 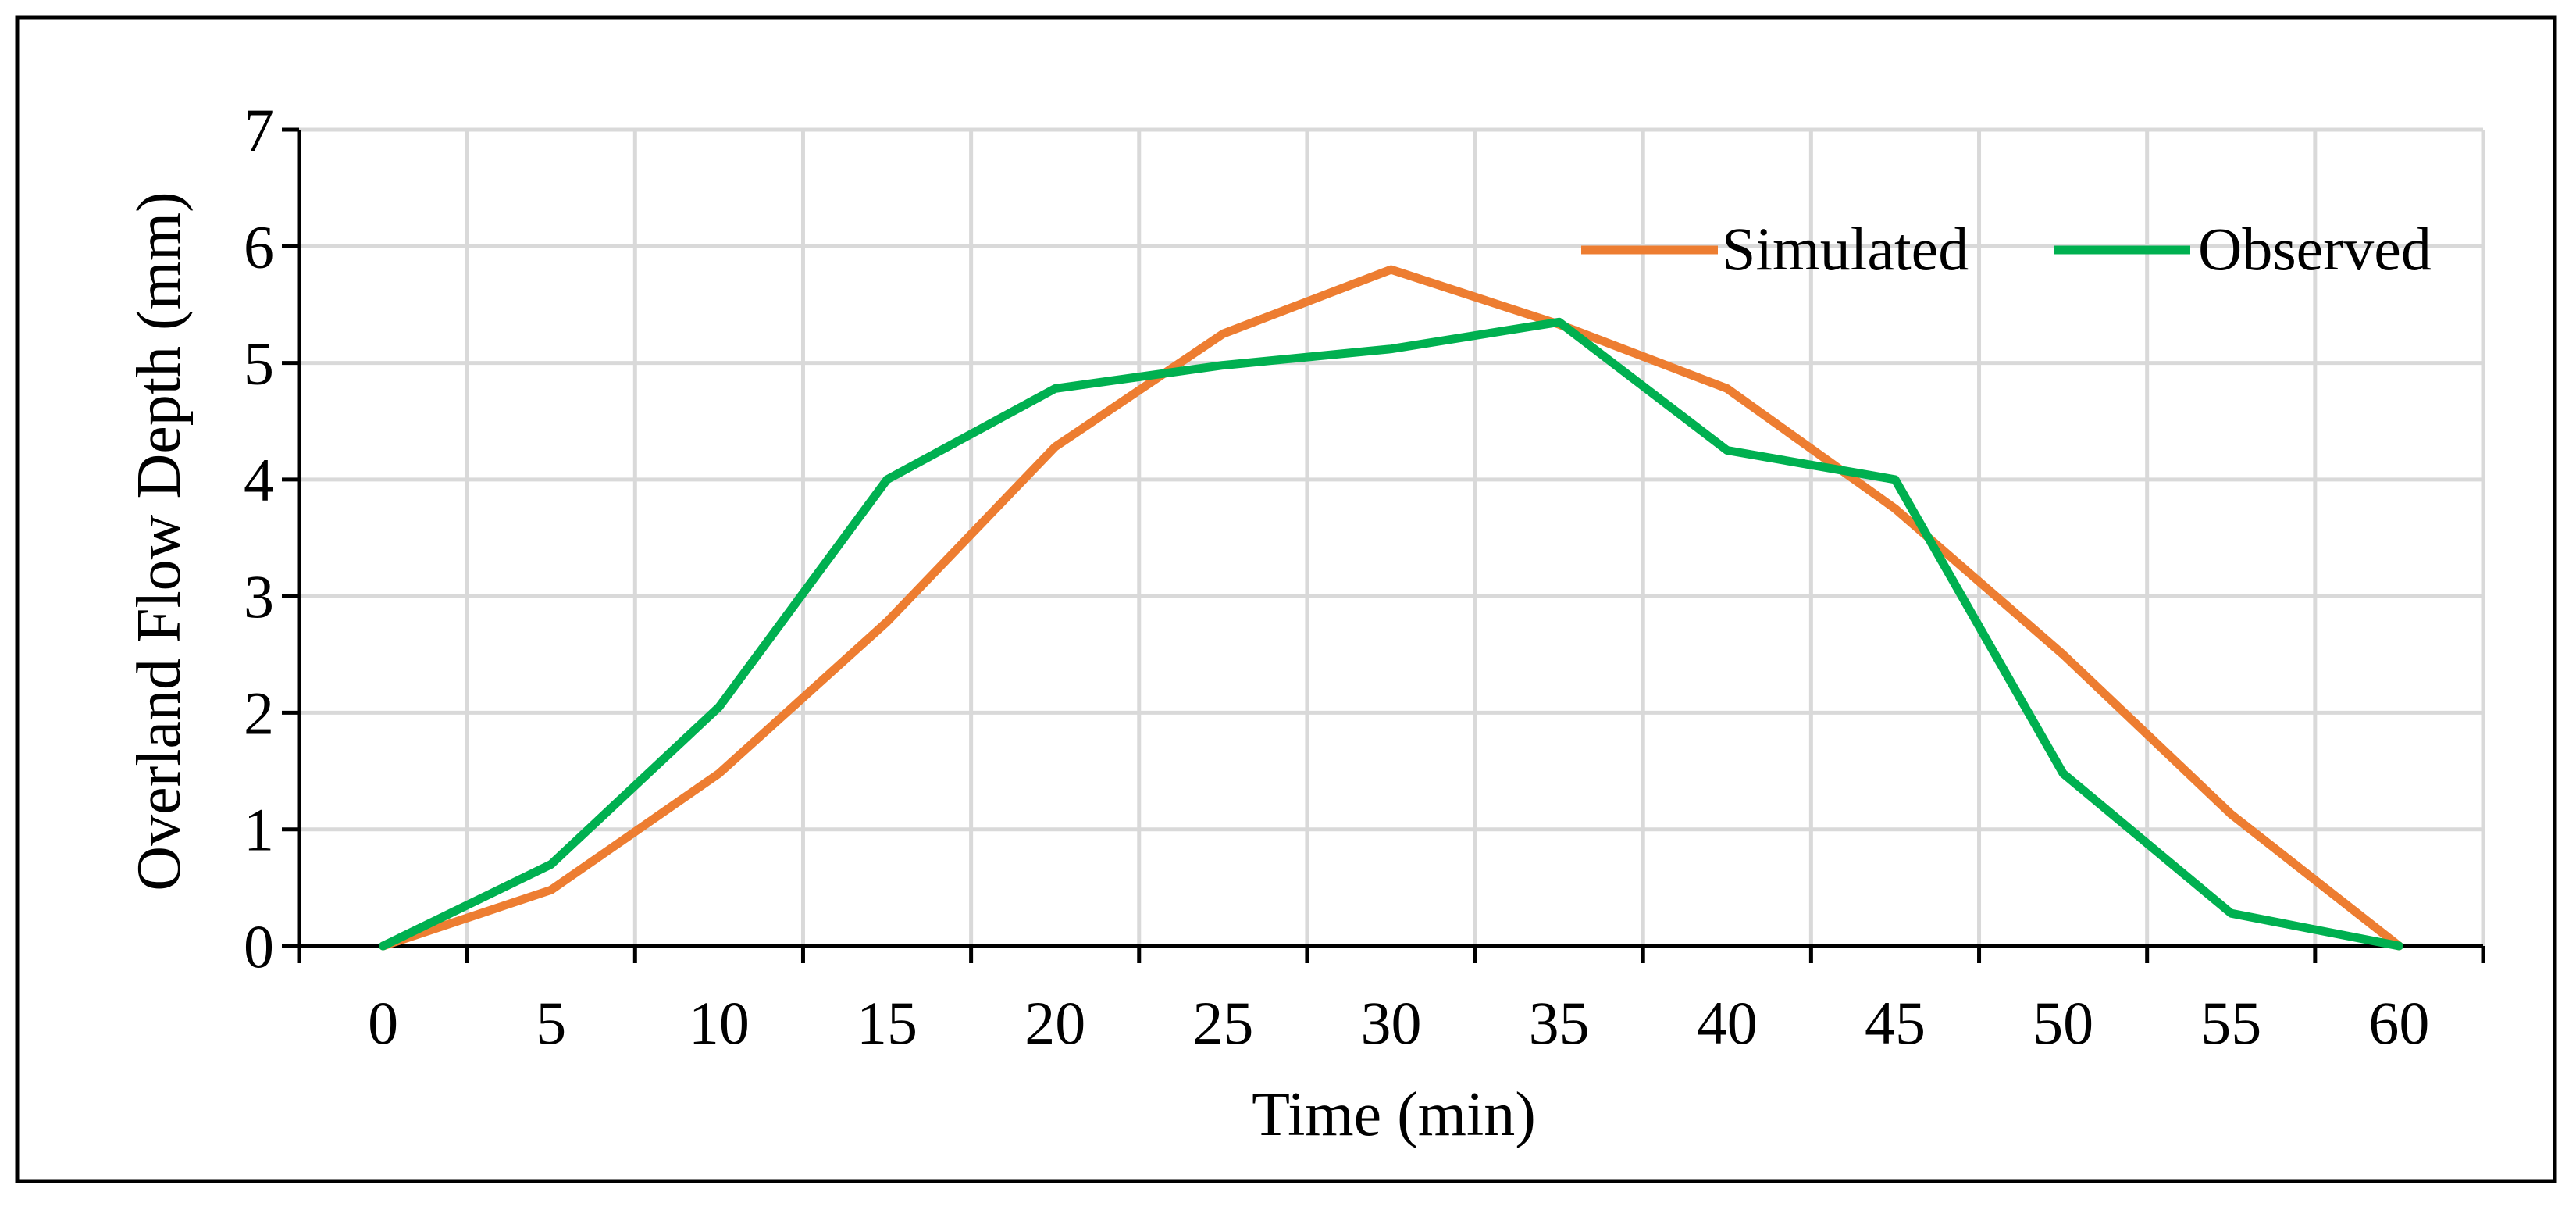 I want to click on y-tick-label: 0, so click(x=259, y=946).